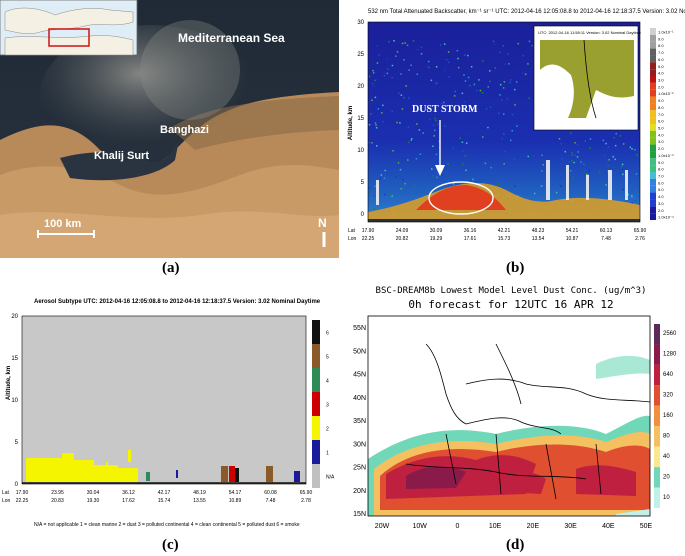 The image size is (685, 556). Describe the element at coordinates (382, 526) in the screenshot. I see `lon-tick-label: 20W` at that location.